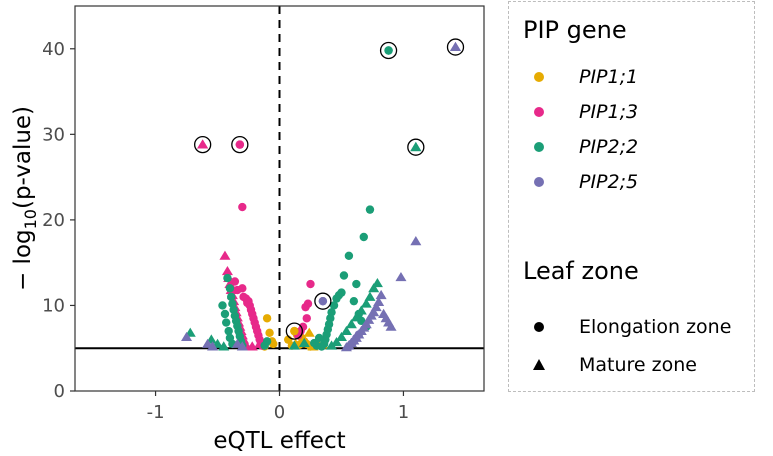  Describe the element at coordinates (25, 198) in the screenshot. I see `y-axis-title: − log10(p-value)` at that location.